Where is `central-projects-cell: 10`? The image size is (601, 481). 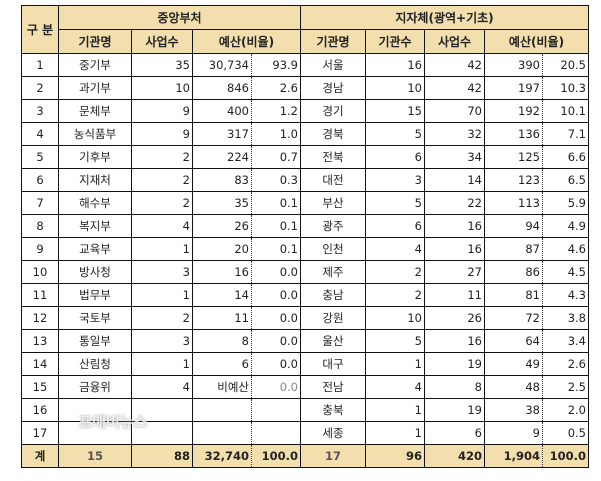 central-projects-cell: 10 is located at coordinates (162, 88).